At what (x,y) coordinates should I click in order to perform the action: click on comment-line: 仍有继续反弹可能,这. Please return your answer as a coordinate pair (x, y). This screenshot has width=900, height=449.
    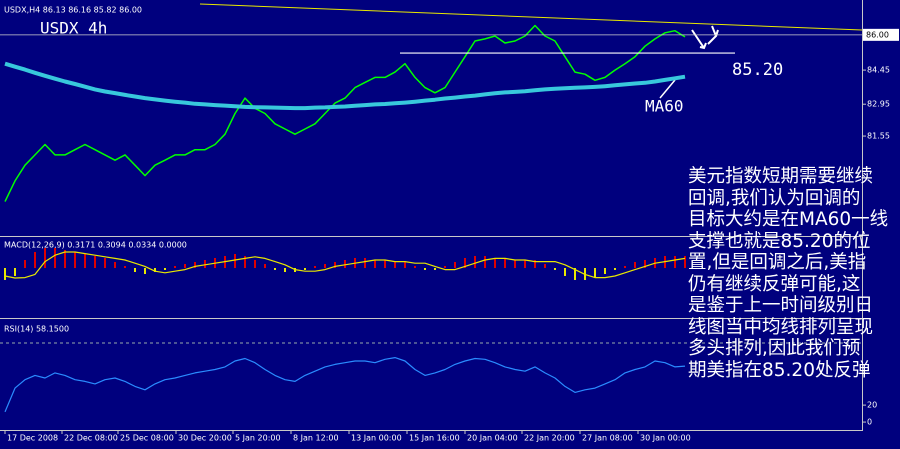
    Looking at the image, I should click on (774, 284).